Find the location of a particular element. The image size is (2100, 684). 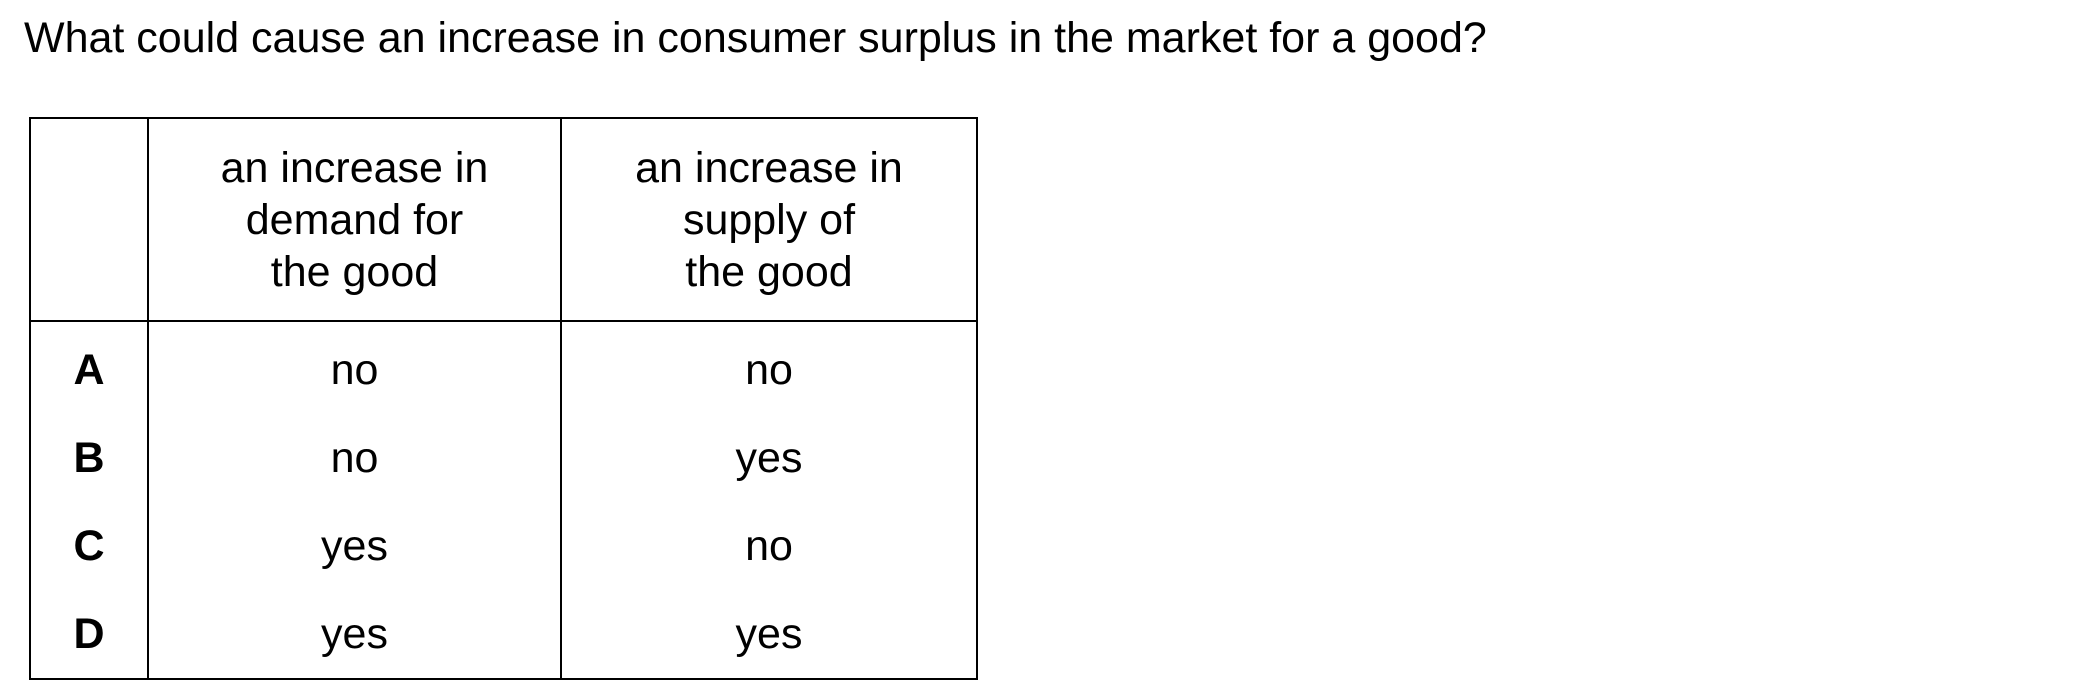

header-blank-cell is located at coordinates (89, 219).